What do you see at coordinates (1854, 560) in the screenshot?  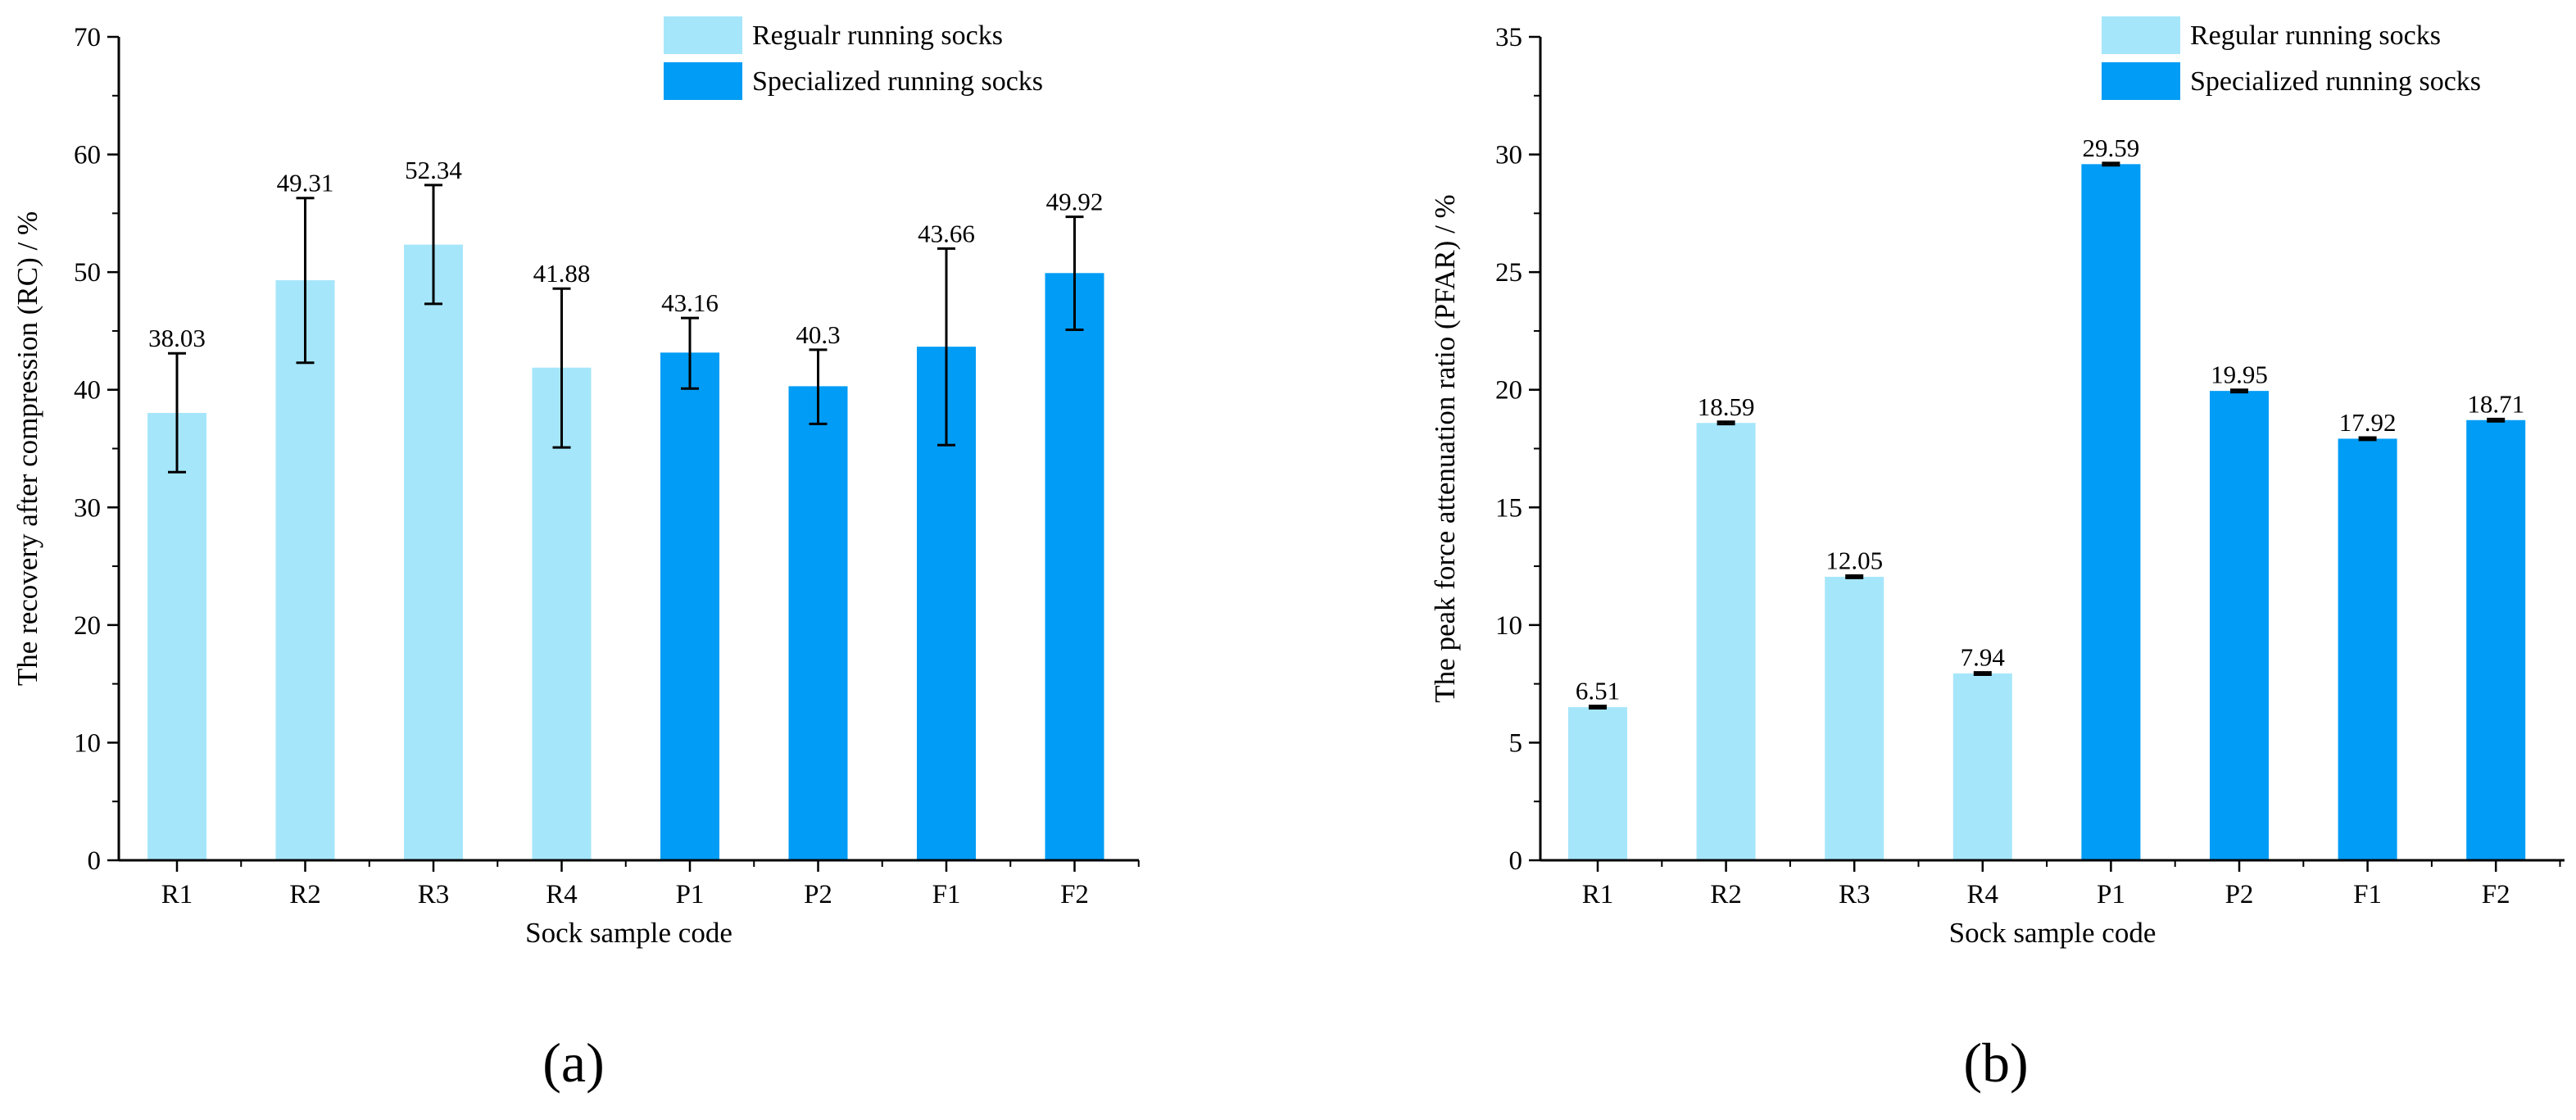 I see `data-label-R3: 12.05` at bounding box center [1854, 560].